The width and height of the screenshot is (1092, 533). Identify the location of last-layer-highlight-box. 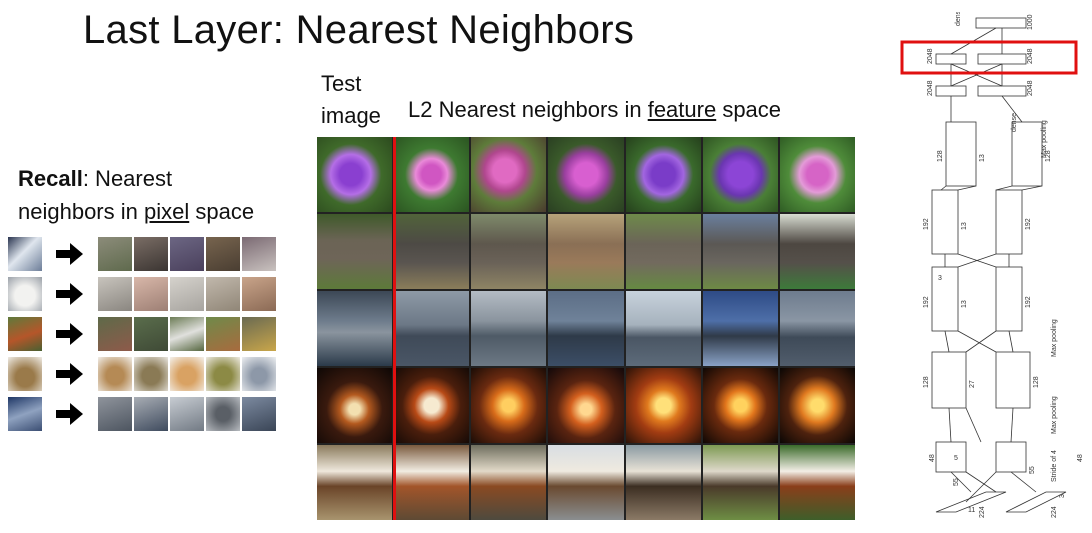
(989, 57).